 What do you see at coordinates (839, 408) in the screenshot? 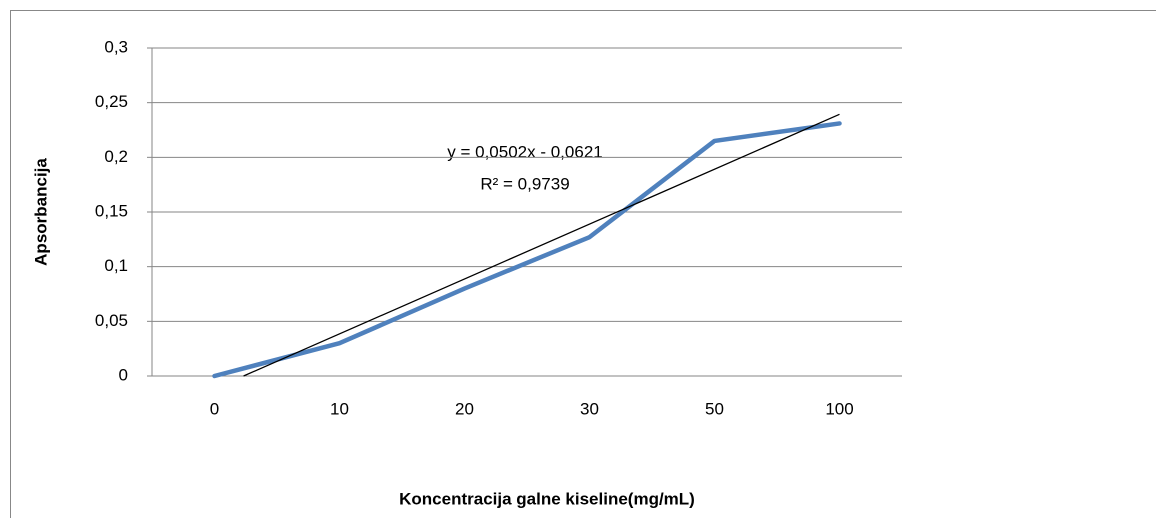
I see `x-tick-label: 100` at bounding box center [839, 408].